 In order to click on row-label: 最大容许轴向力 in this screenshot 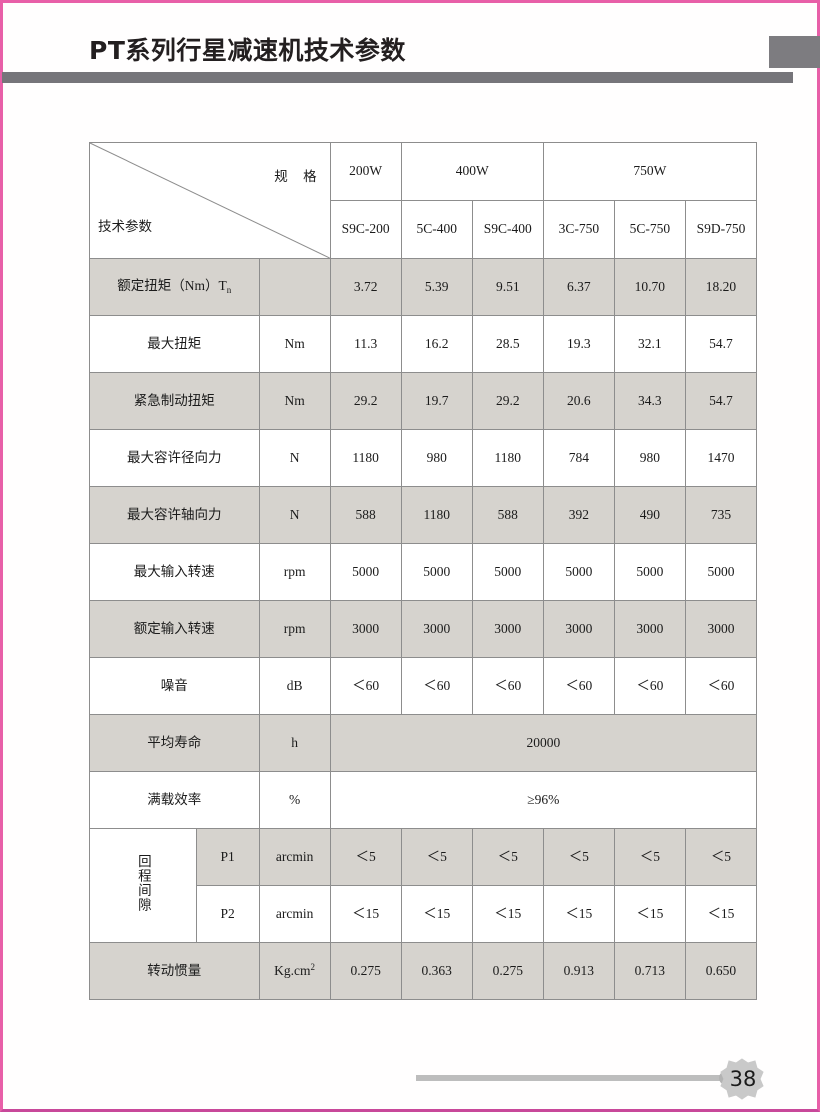, I will do `click(174, 515)`.